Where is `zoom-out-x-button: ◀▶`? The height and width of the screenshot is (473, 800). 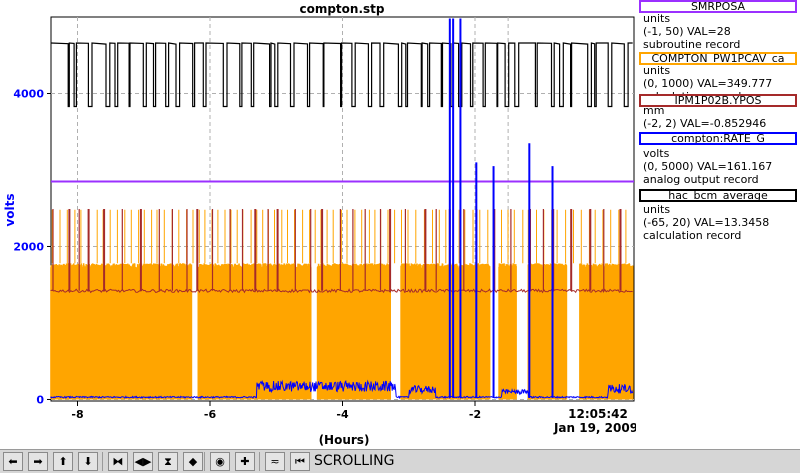 zoom-out-x-button: ◀▶ is located at coordinates (143, 461).